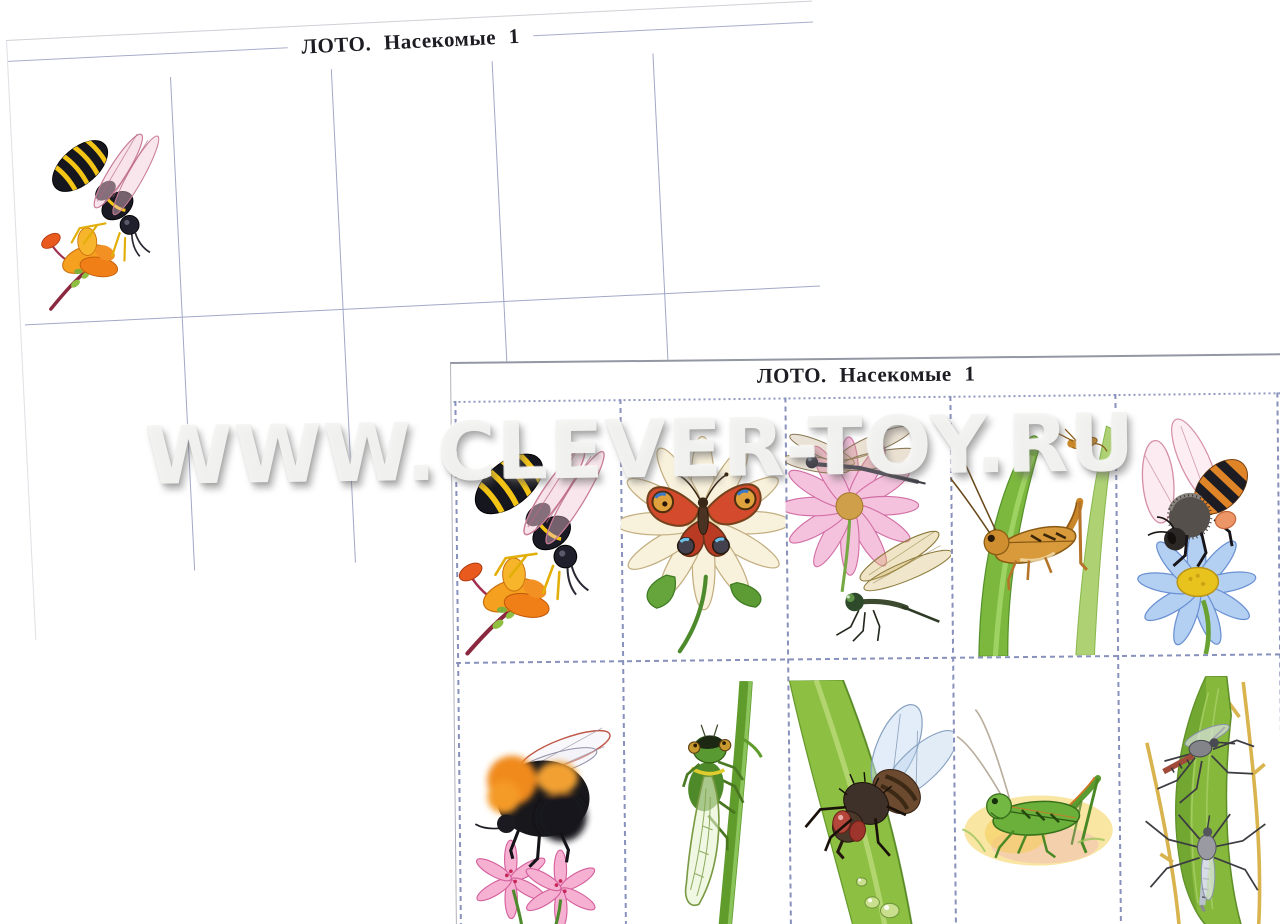 The width and height of the screenshot is (1280, 924). I want to click on cell-bee, so click(1197, 525).